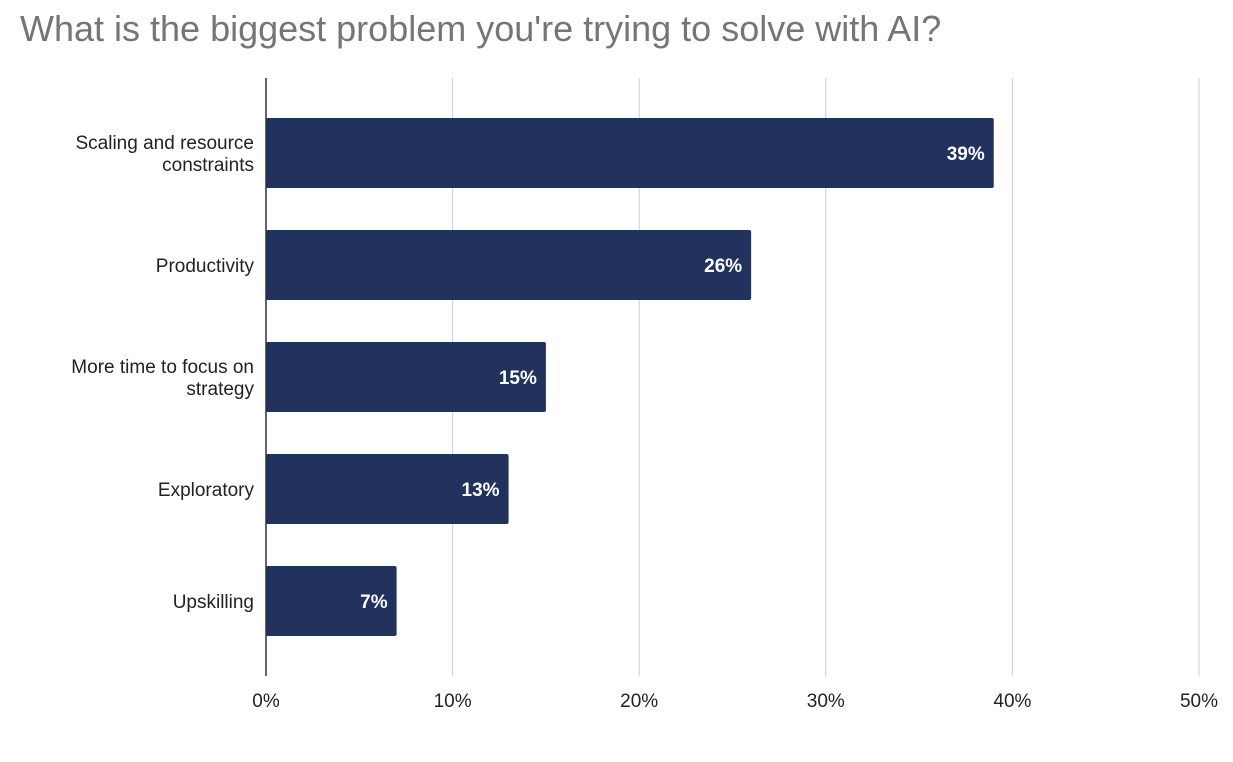 The image size is (1233, 762). What do you see at coordinates (518, 378) in the screenshot?
I see `data-label: 15%` at bounding box center [518, 378].